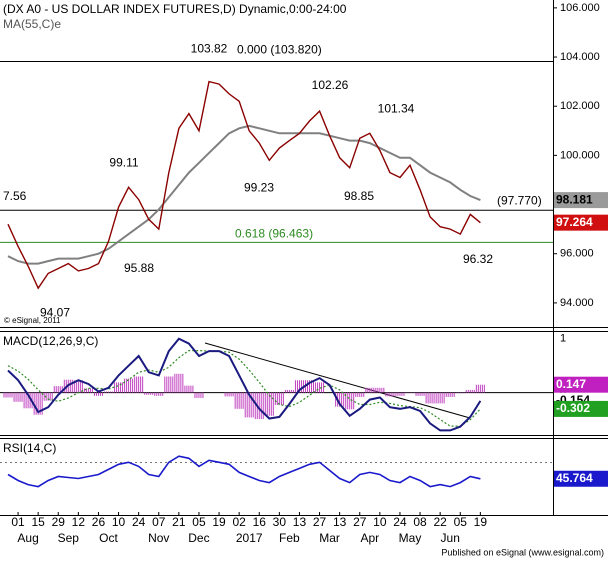 The height and width of the screenshot is (561, 608). Describe the element at coordinates (329, 538) in the screenshot. I see `month-label: Mar` at that location.